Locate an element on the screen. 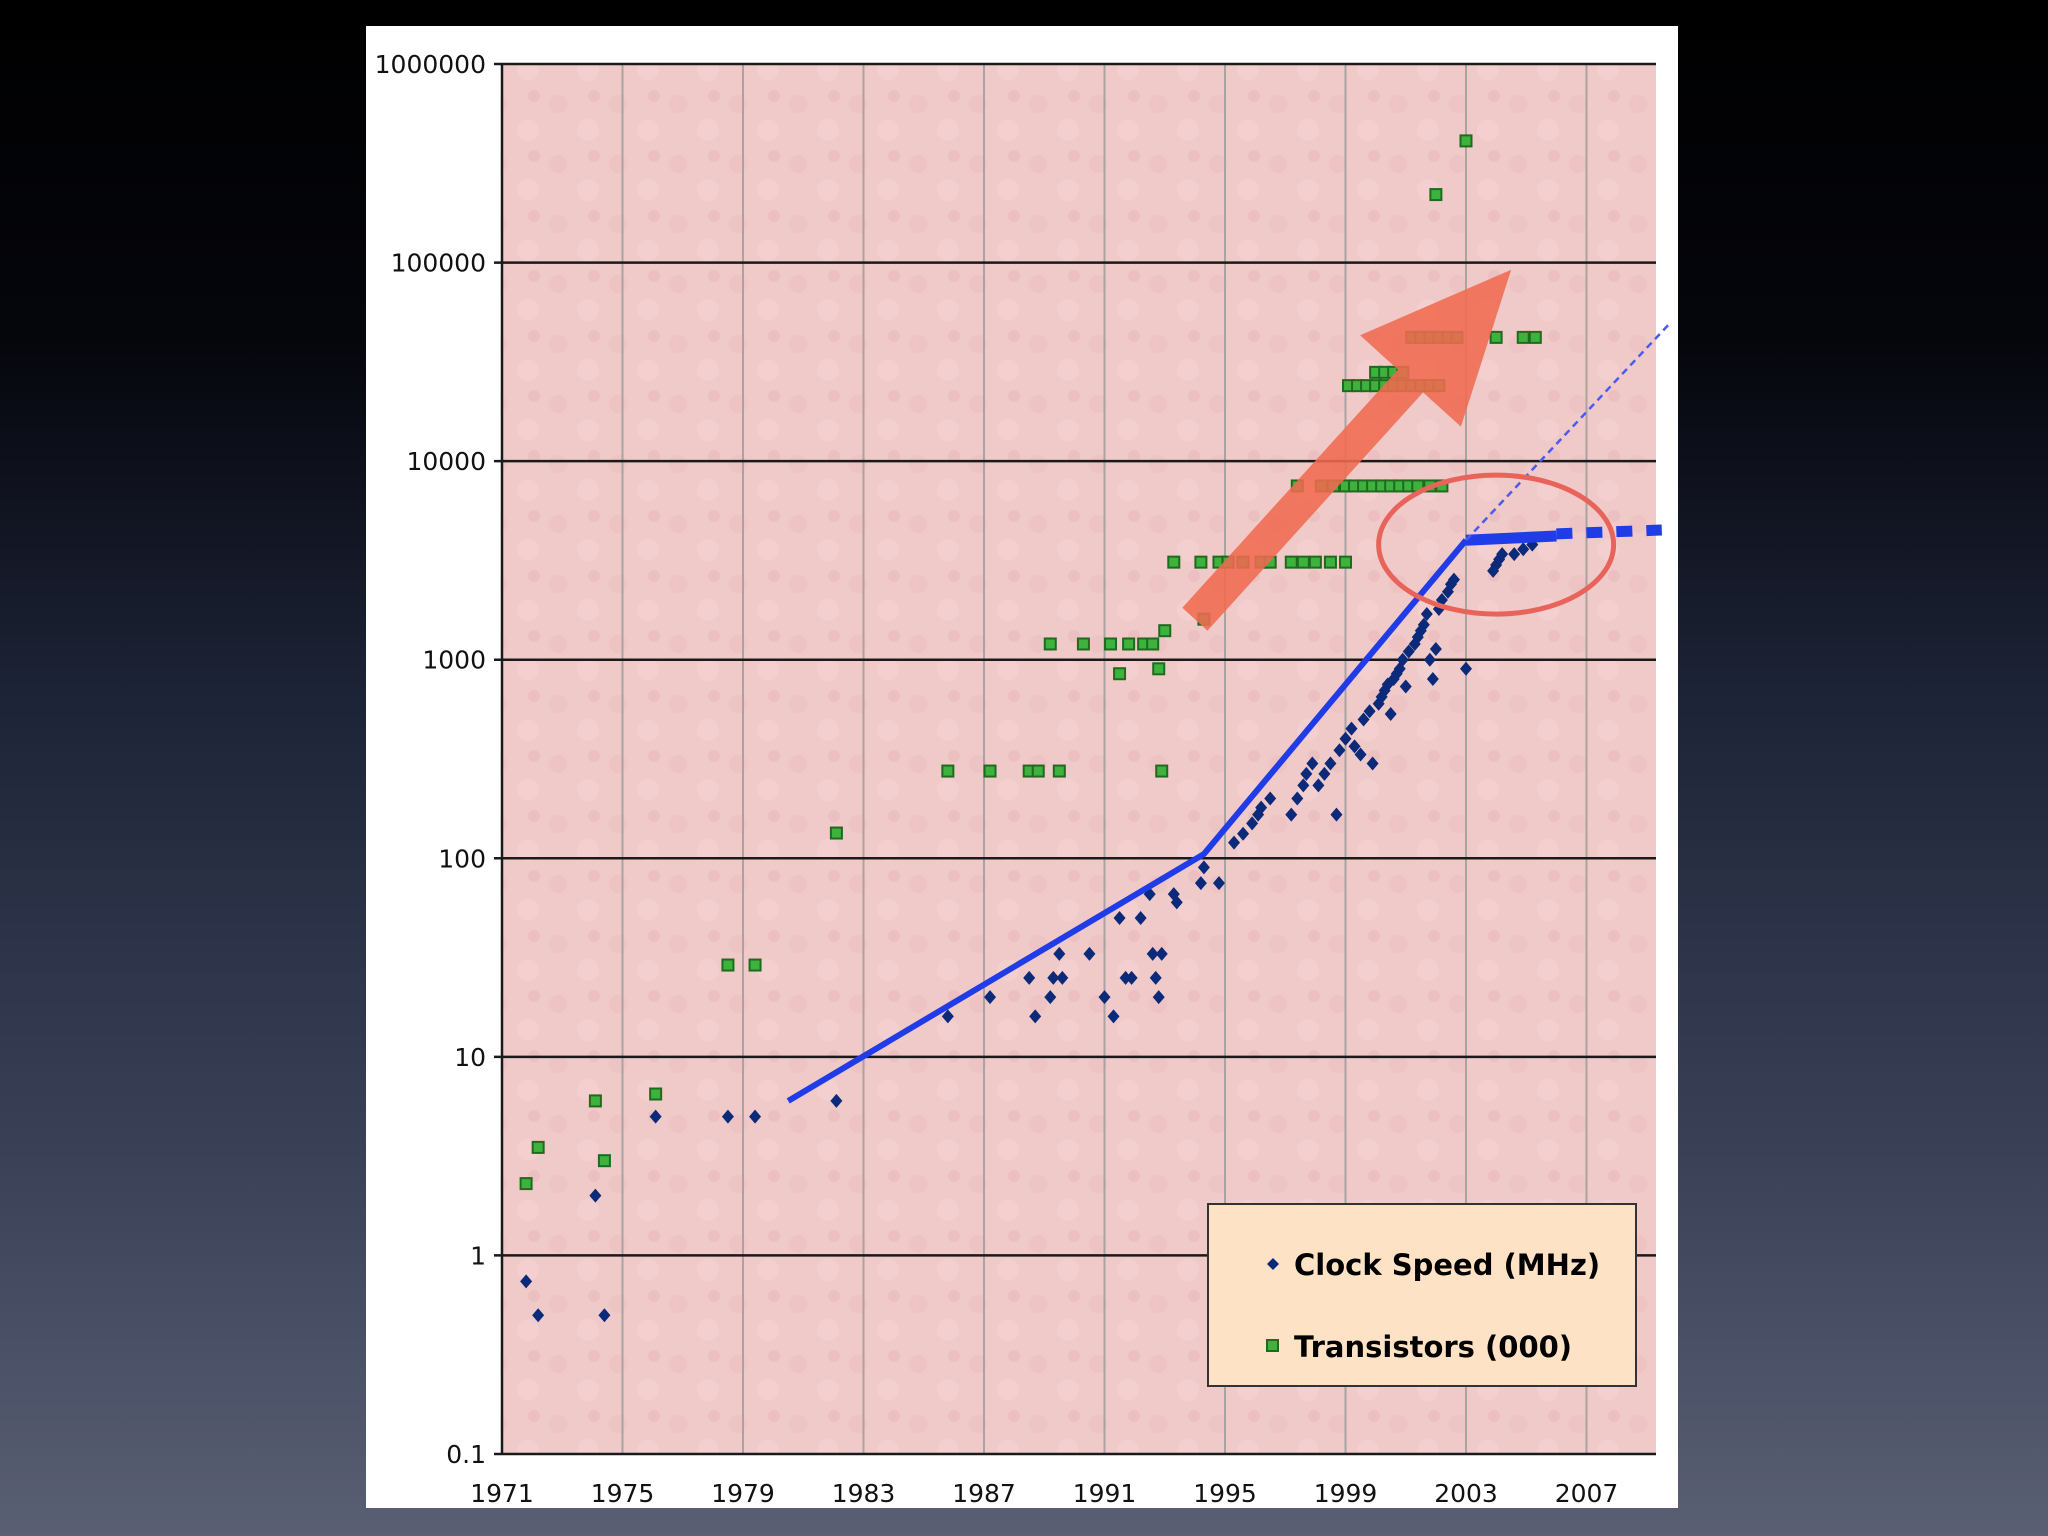 The image size is (2048, 1536). y-tick-label: 10000 is located at coordinates (446, 461).